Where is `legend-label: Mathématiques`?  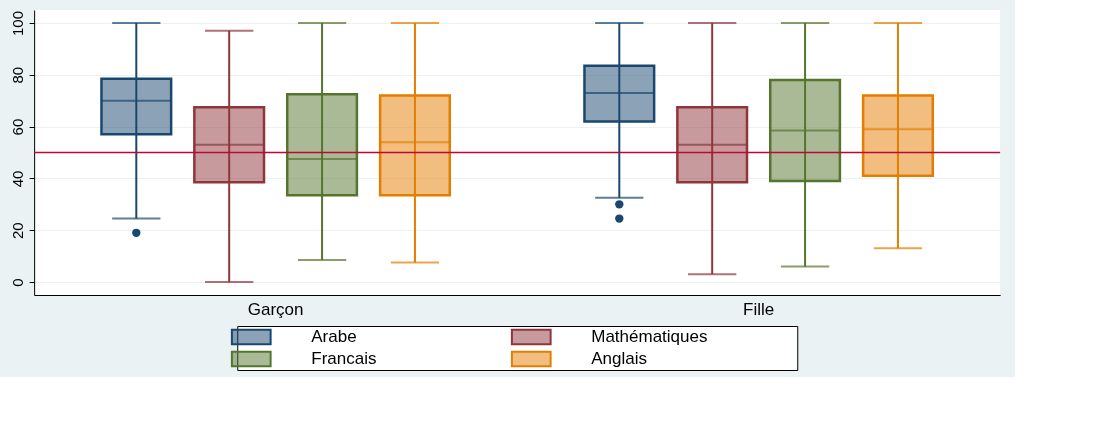 legend-label: Mathématiques is located at coordinates (649, 336).